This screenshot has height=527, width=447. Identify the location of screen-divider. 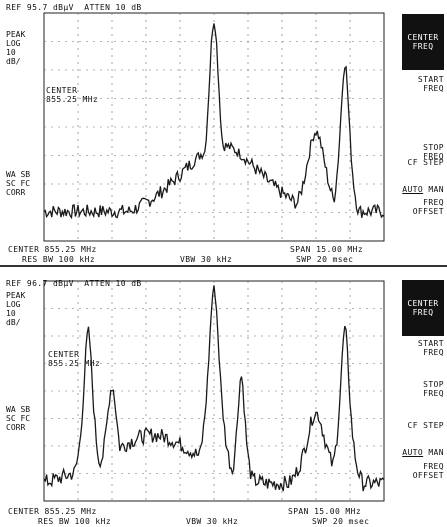
(223, 266).